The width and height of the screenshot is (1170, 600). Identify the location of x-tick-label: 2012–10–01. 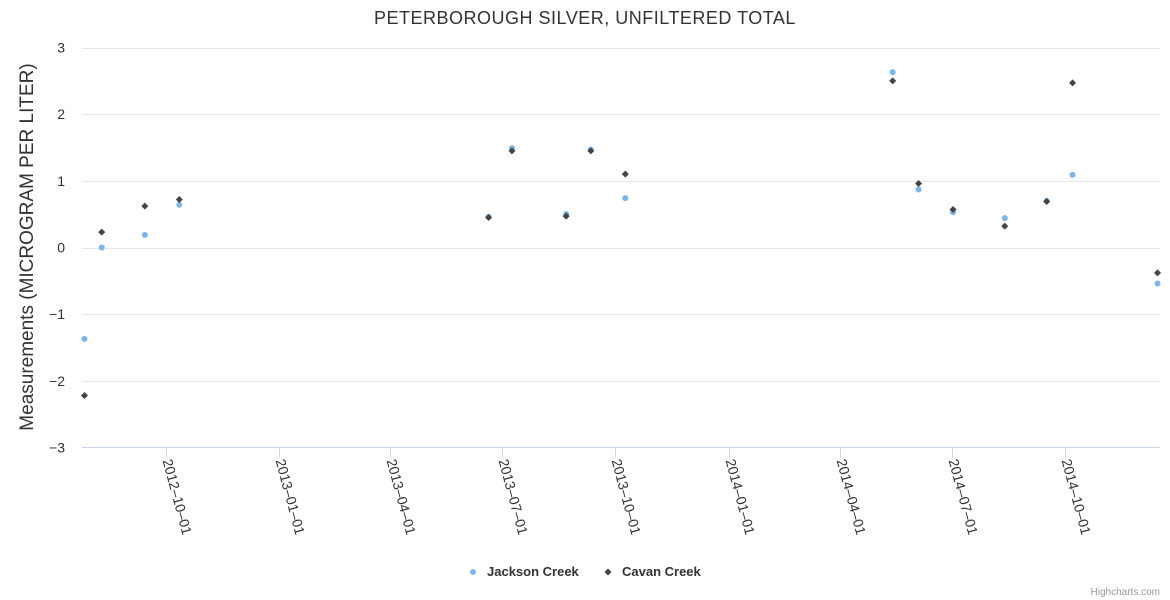
(178, 497).